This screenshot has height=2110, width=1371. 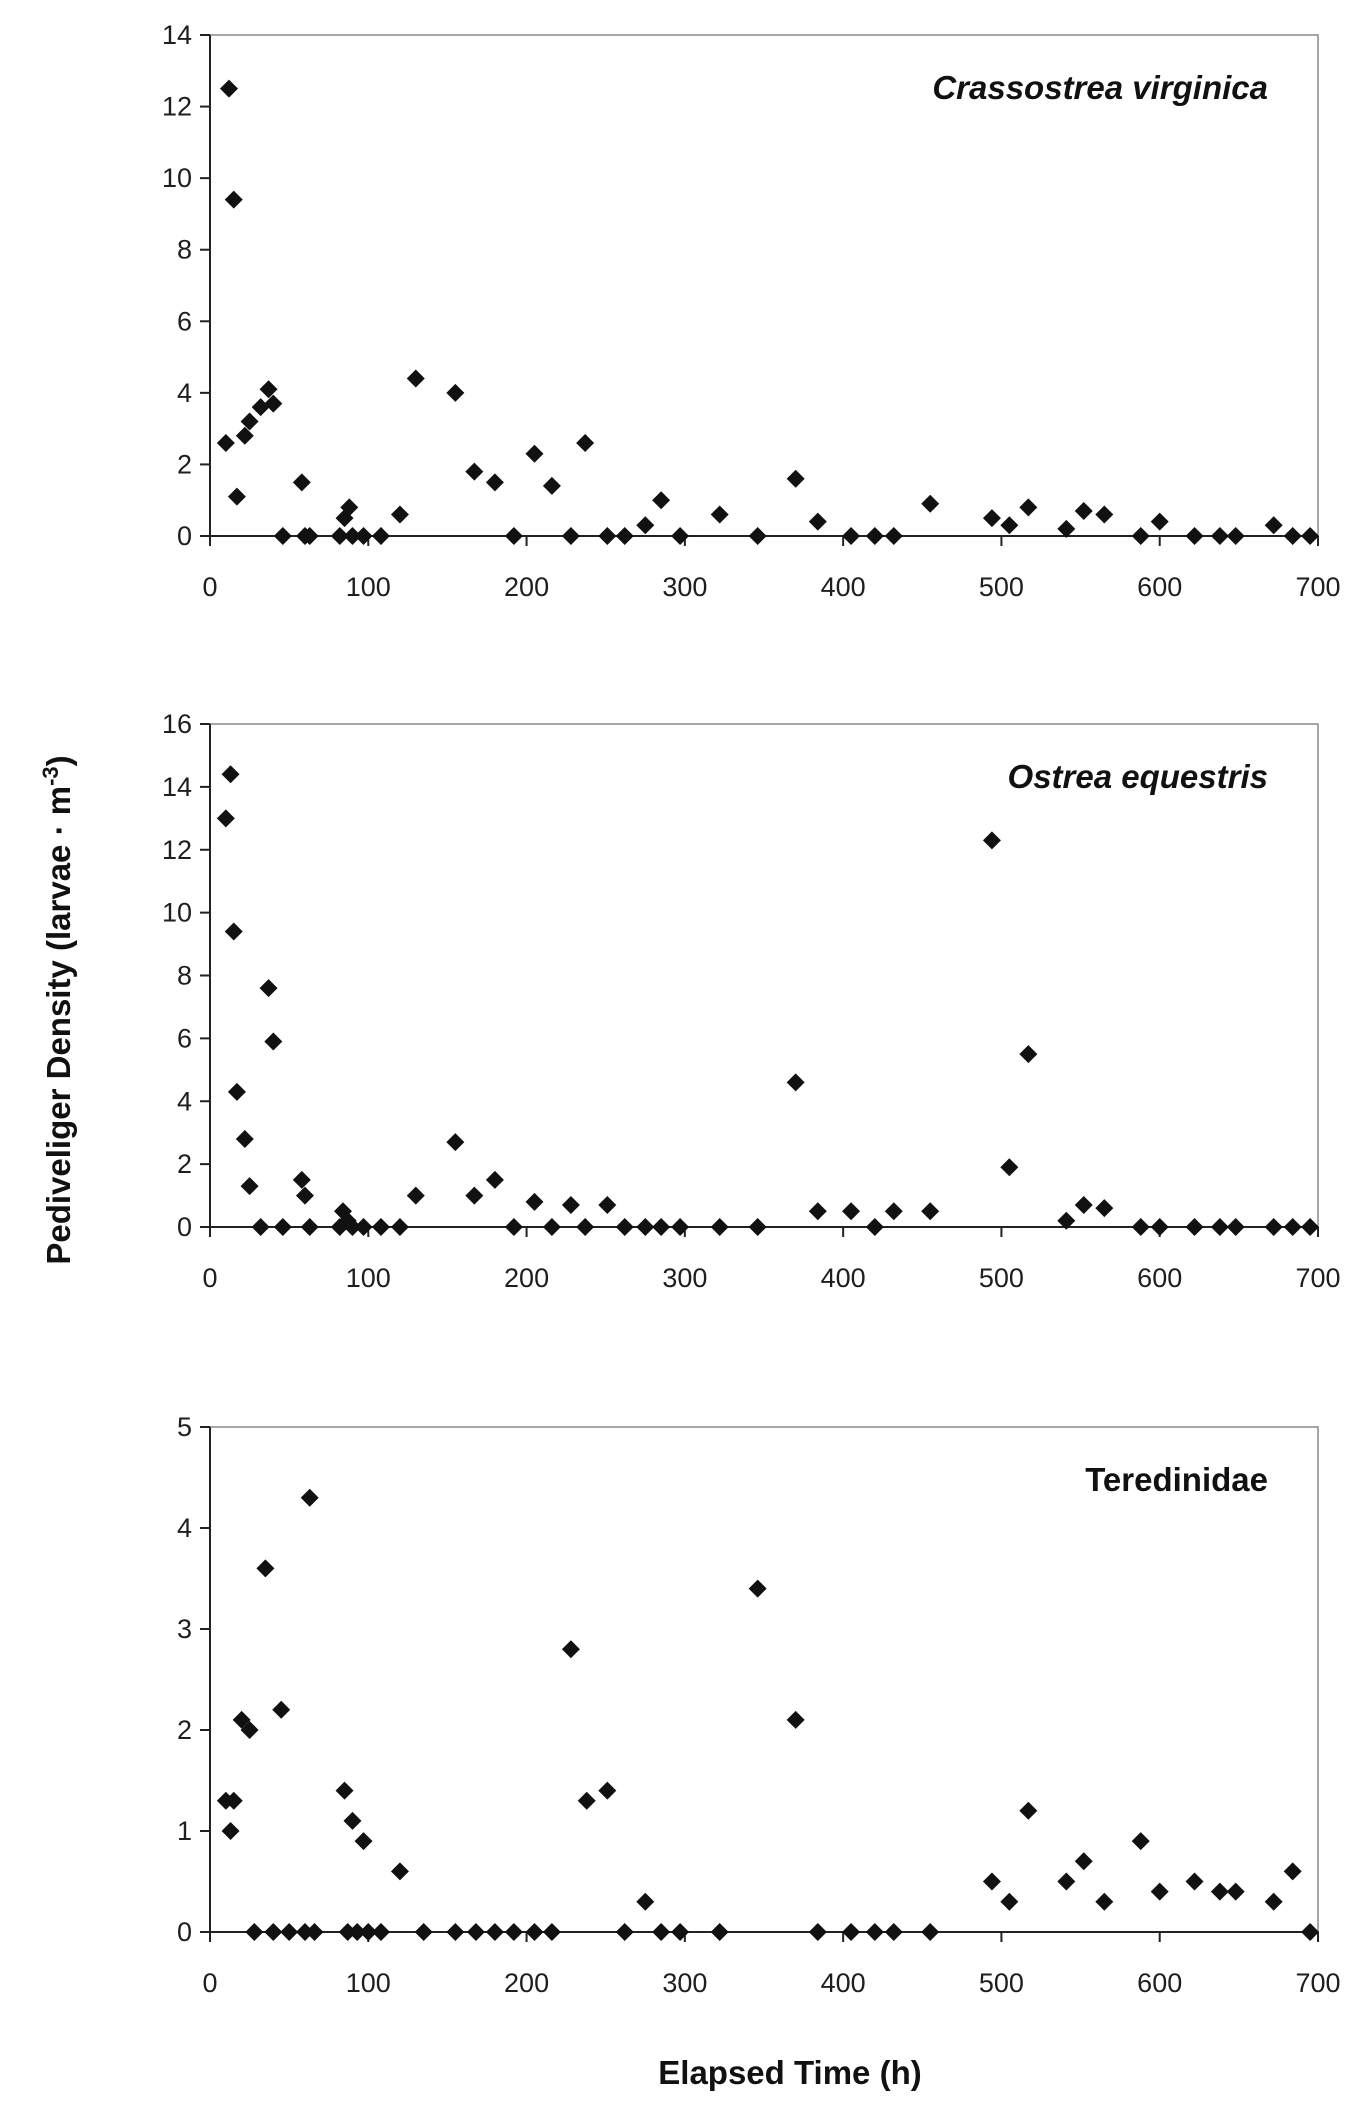 What do you see at coordinates (184, 976) in the screenshot?
I see `y-tick-label: 8` at bounding box center [184, 976].